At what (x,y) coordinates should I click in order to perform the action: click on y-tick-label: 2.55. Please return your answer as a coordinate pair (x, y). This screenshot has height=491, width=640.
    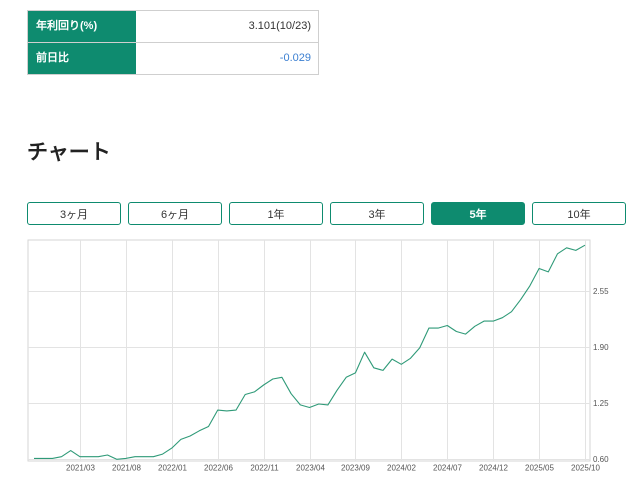
    Looking at the image, I should click on (601, 291).